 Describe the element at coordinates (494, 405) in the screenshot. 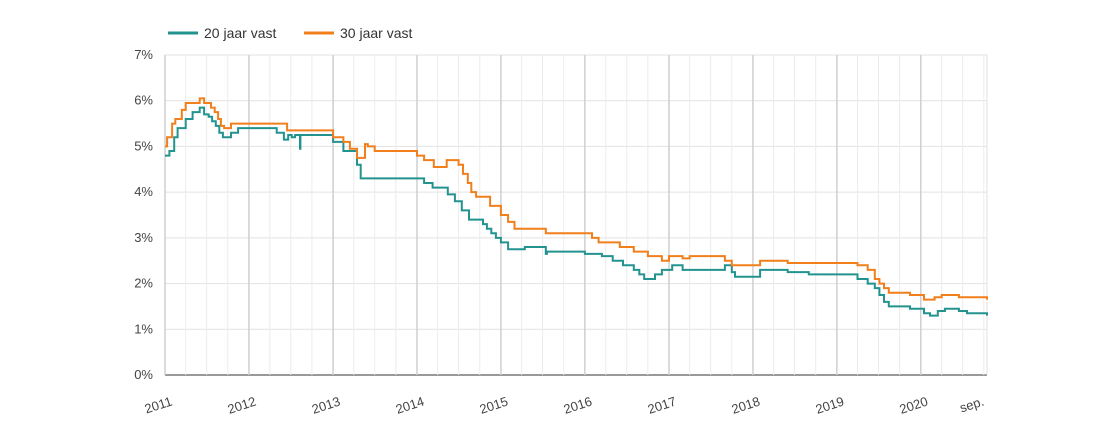

I see `x-tick-label: 2015` at that location.